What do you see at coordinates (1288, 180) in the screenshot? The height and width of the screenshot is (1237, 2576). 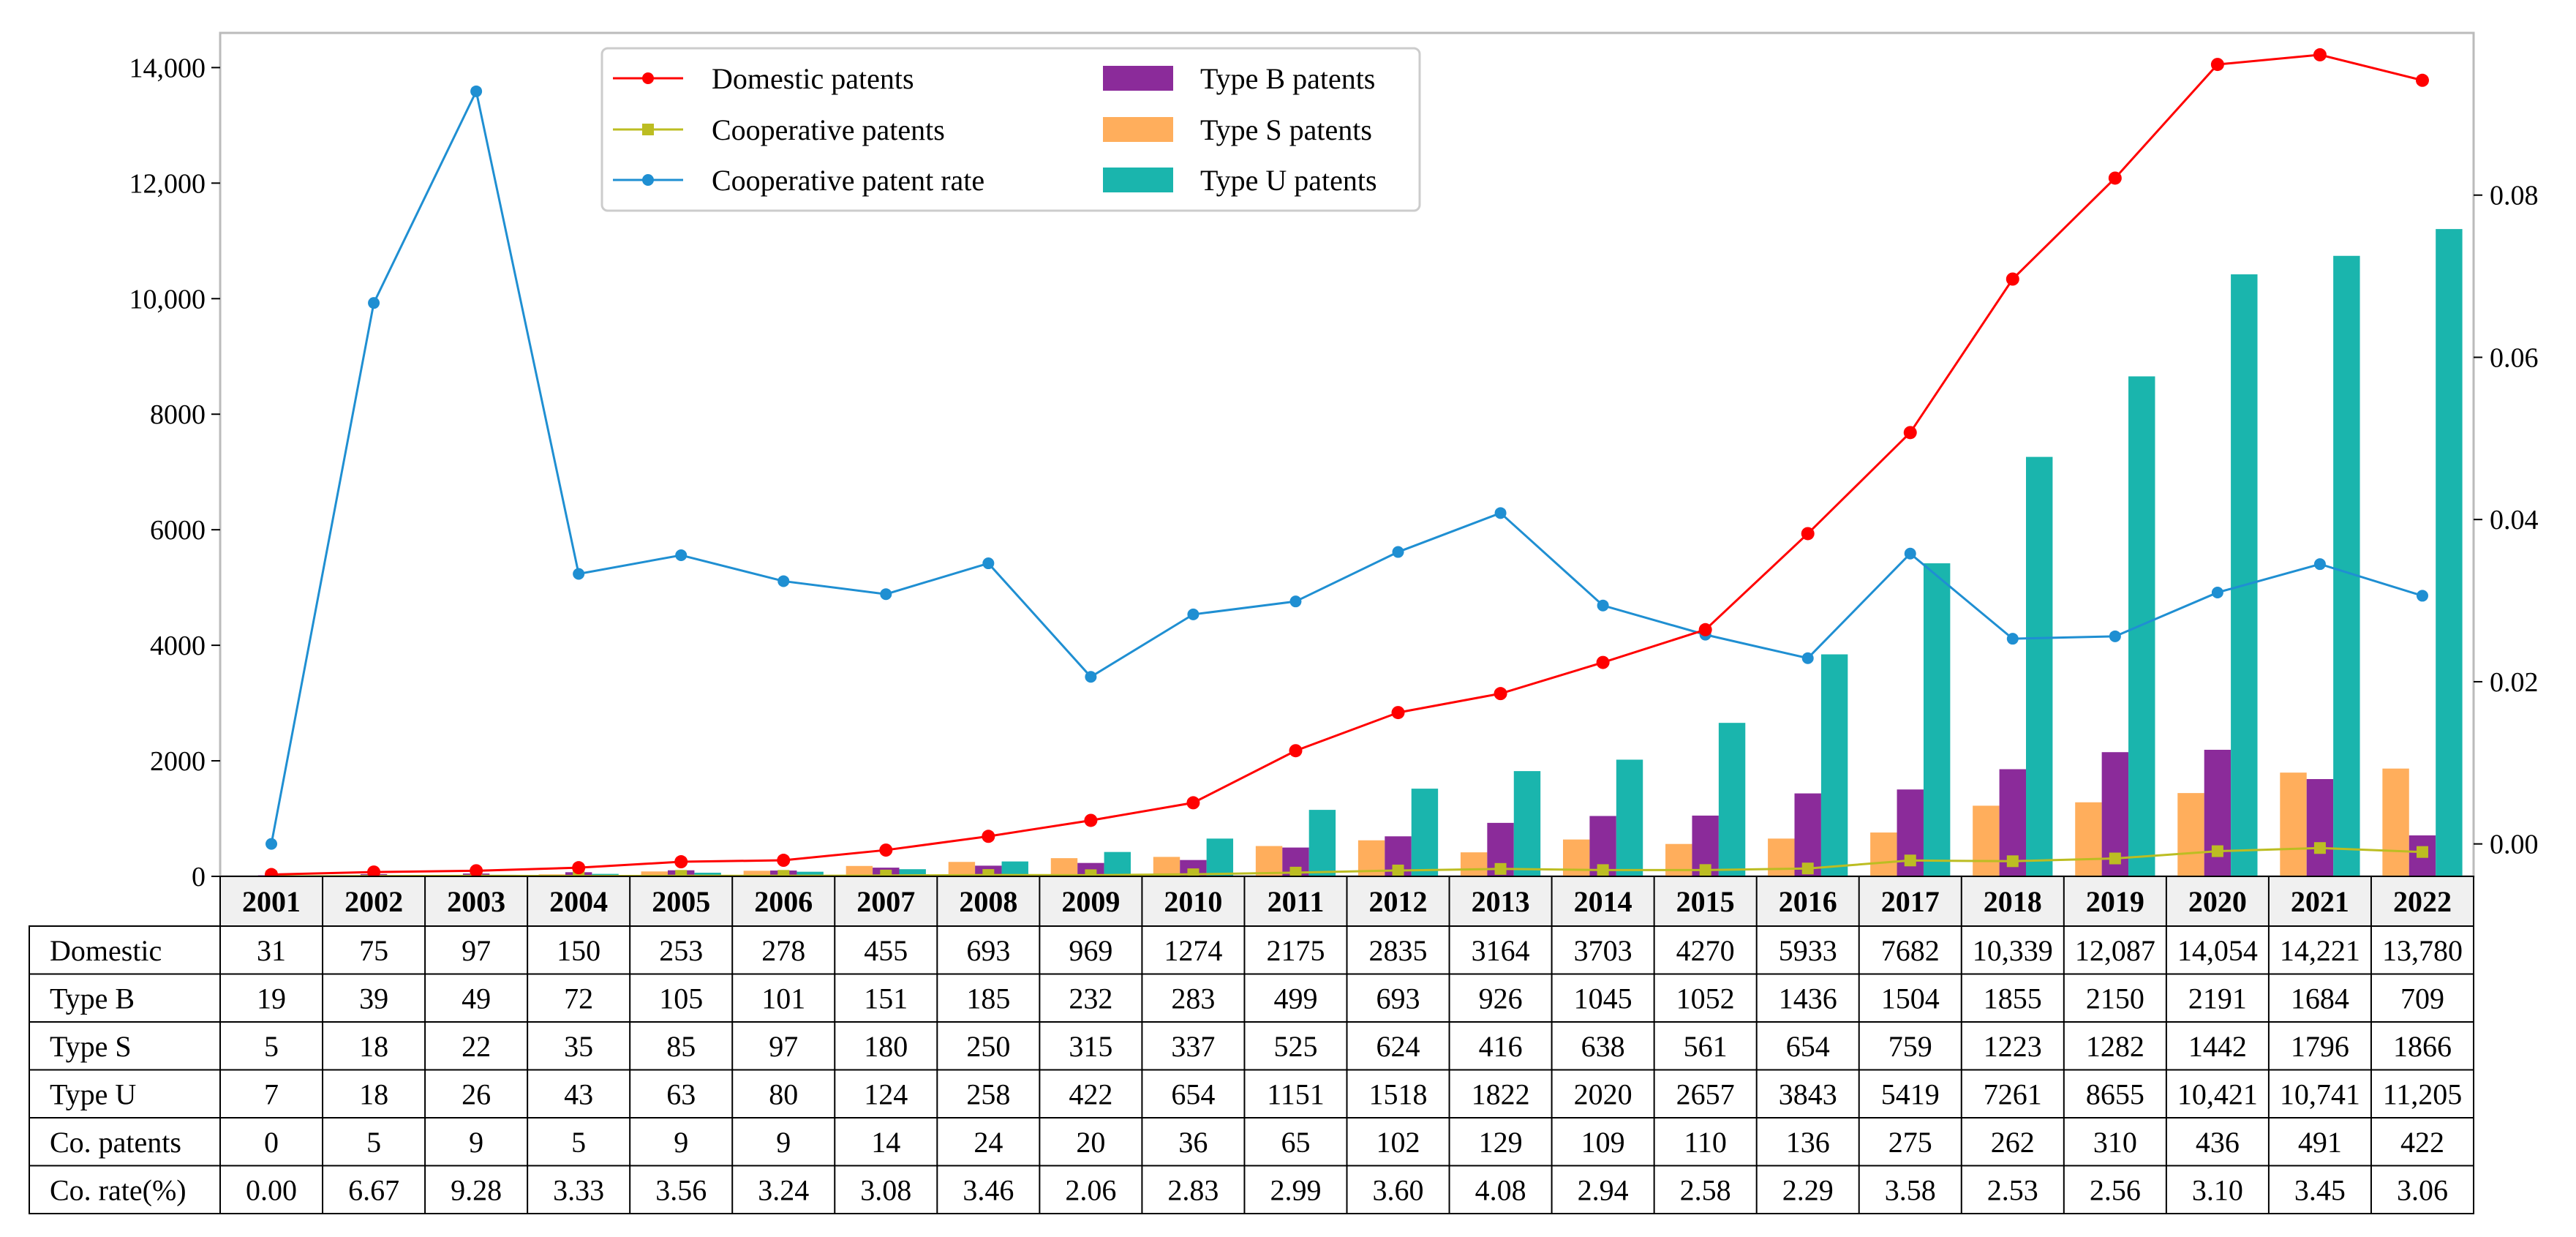 I see `type-u-patents-legend-label: Type U patents` at bounding box center [1288, 180].